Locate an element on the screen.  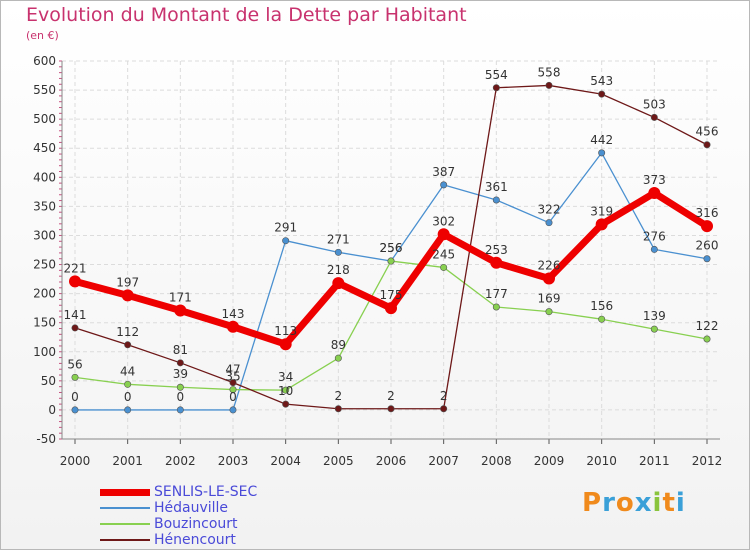
logo-letter: r is located at coordinates (609, 503).